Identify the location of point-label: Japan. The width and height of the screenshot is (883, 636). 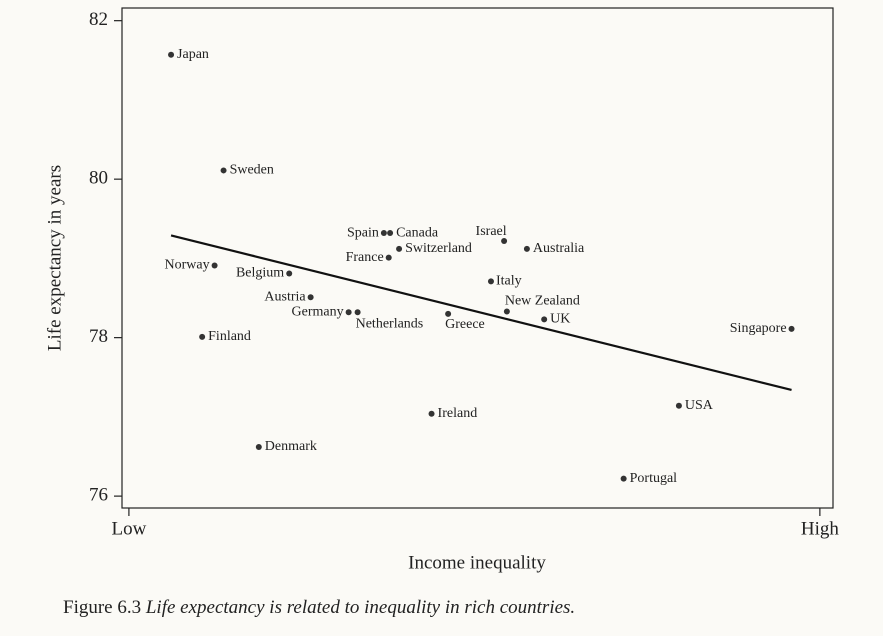
(193, 54).